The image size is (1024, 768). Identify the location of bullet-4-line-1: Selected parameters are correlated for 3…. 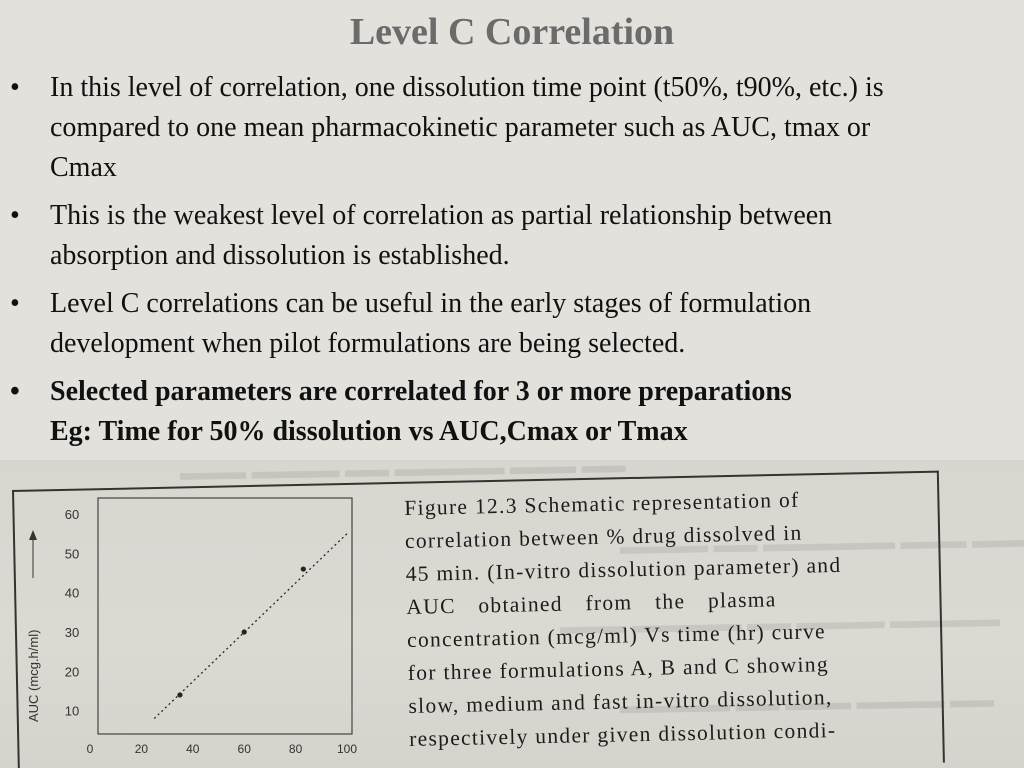
(421, 391).